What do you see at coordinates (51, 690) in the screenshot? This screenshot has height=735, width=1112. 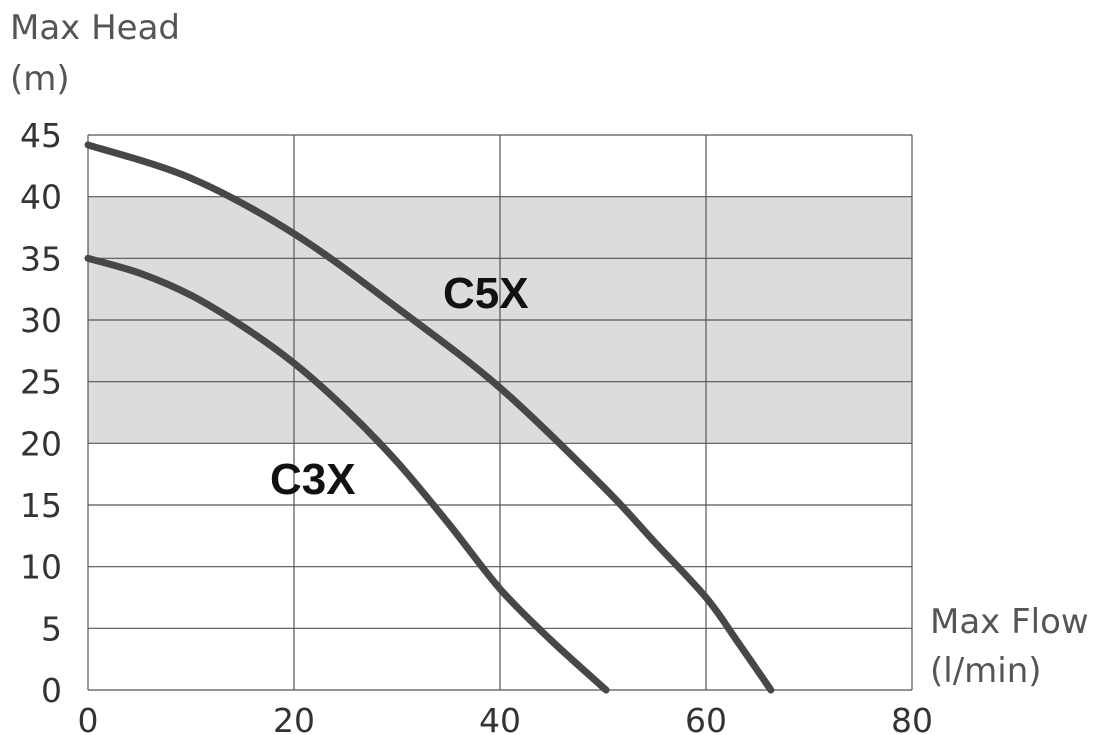 I see `y-tick-label-0: 0` at bounding box center [51, 690].